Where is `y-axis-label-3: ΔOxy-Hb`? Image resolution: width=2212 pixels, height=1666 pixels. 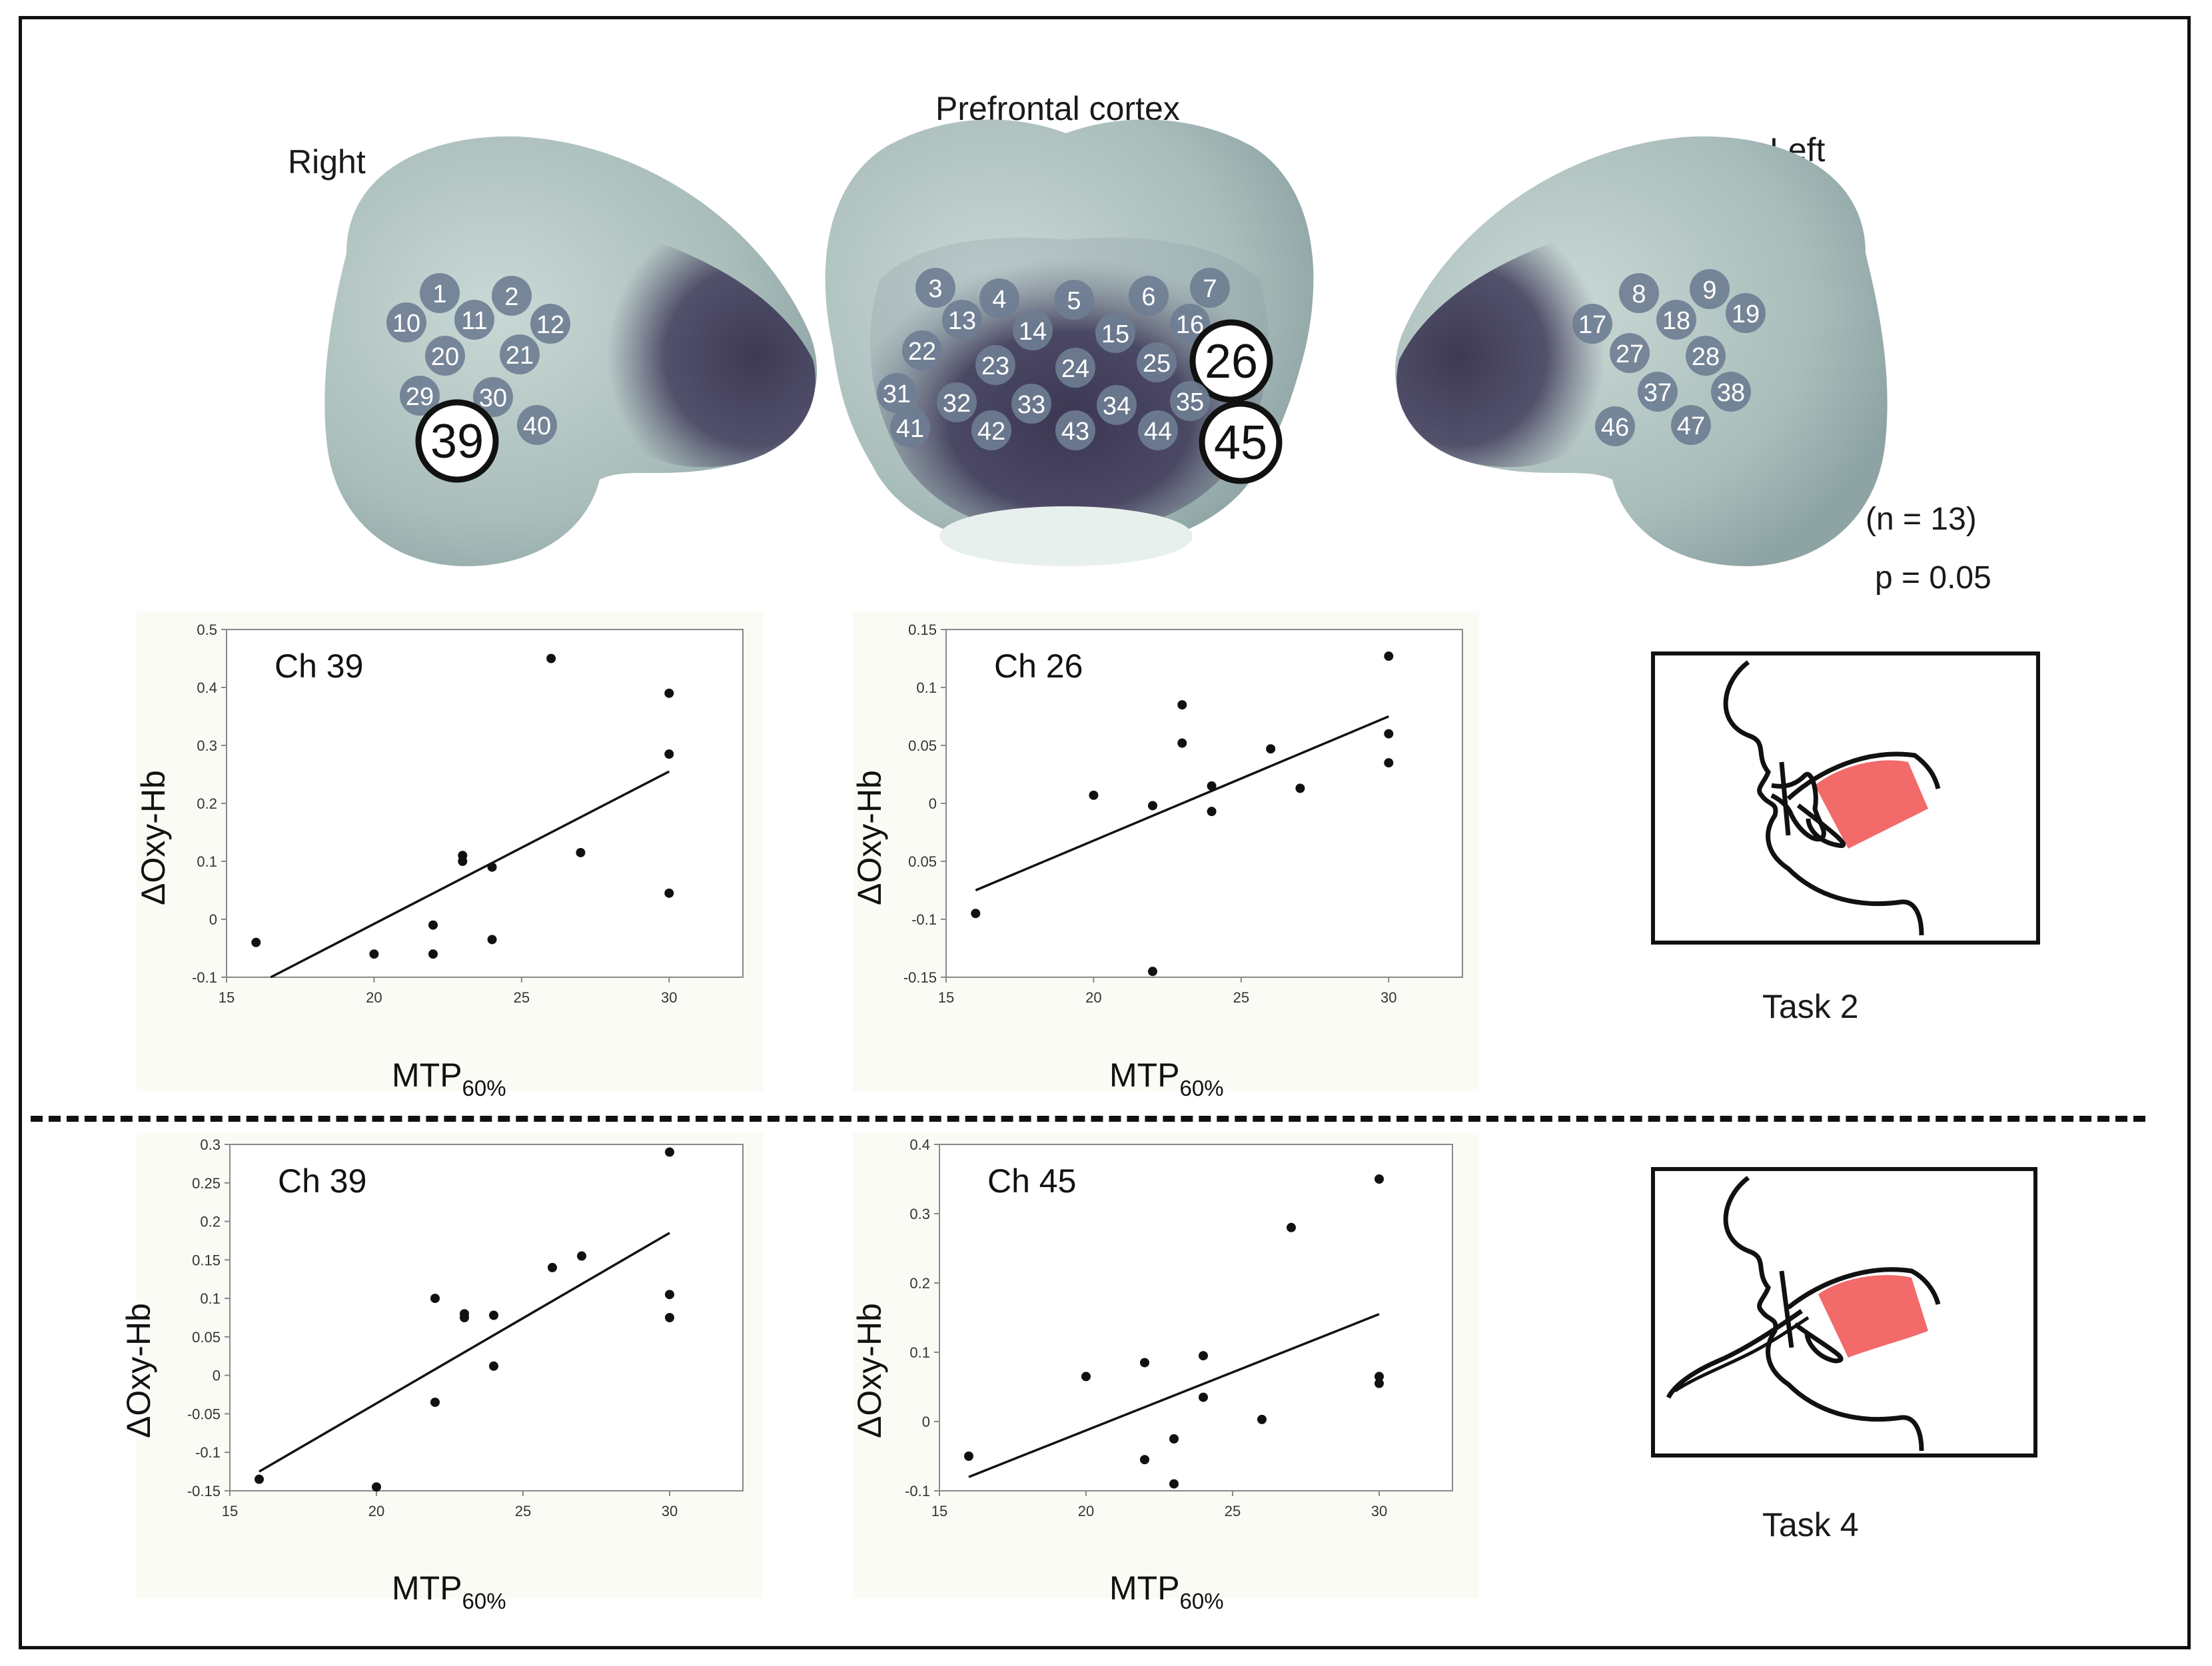 y-axis-label-3: ΔOxy-Hb is located at coordinates (138, 1370).